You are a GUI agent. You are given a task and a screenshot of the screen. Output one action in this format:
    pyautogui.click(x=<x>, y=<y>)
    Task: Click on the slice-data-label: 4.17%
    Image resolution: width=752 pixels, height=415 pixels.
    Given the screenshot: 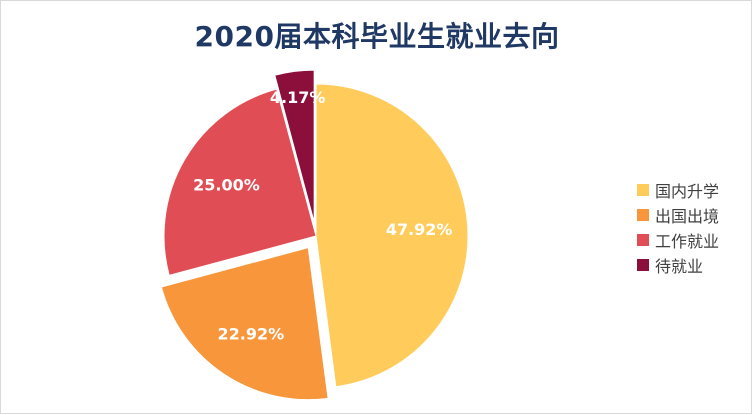 What is the action you would take?
    pyautogui.click(x=298, y=97)
    